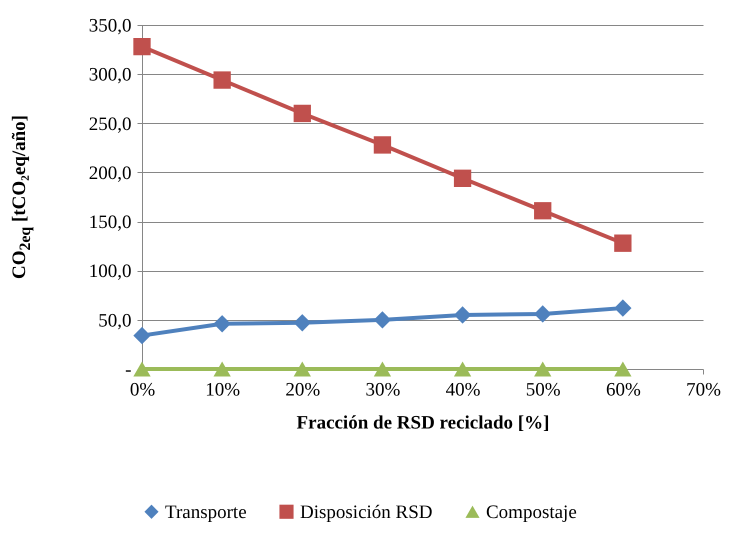 This screenshot has width=743, height=535. Describe the element at coordinates (623, 390) in the screenshot. I see `x-tick-label: 60%` at that location.